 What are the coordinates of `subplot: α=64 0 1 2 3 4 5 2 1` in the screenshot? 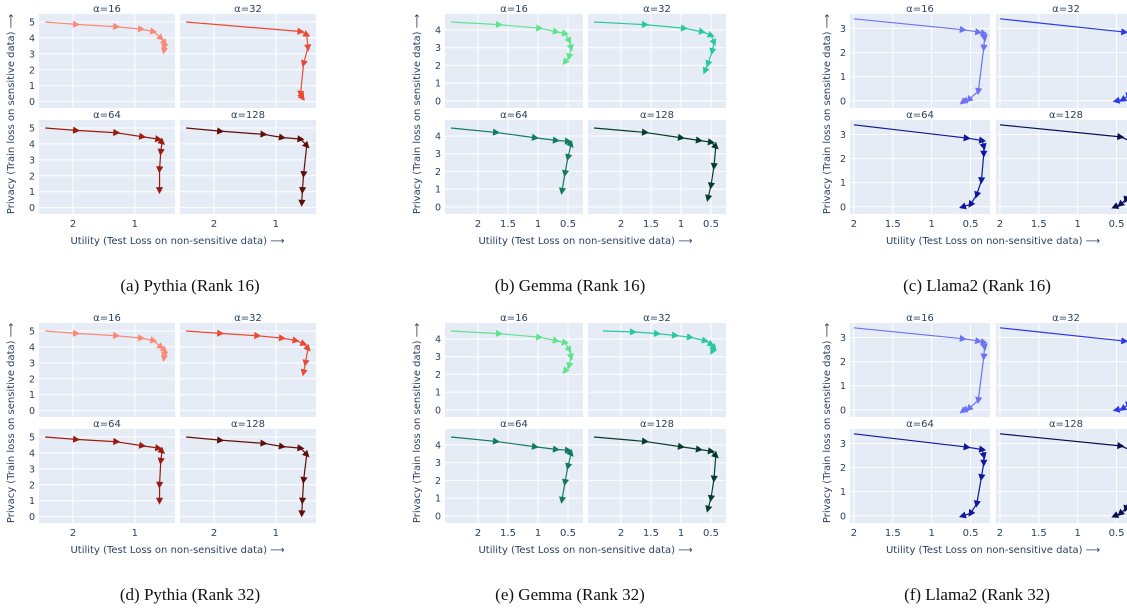 It's located at (102, 479).